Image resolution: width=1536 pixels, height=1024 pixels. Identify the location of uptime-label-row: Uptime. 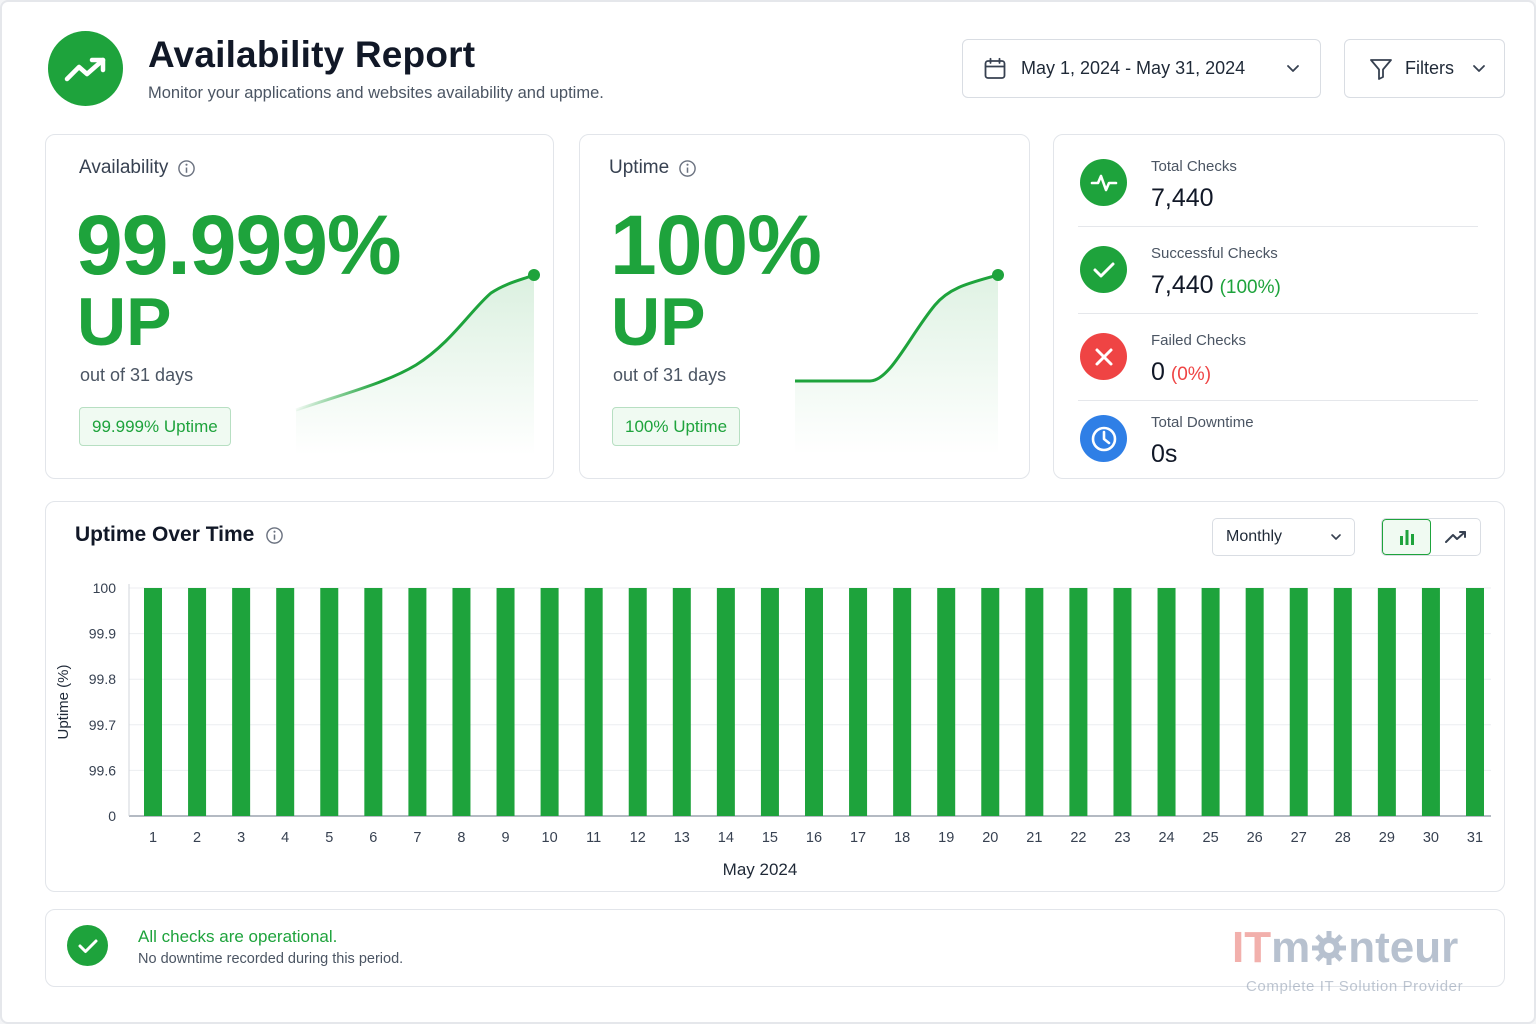
(653, 168).